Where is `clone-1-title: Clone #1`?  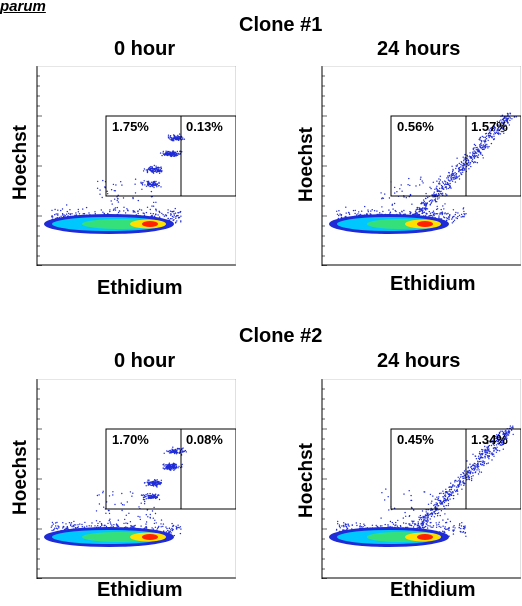
clone-1-title: Clone #1 is located at coordinates (281, 25).